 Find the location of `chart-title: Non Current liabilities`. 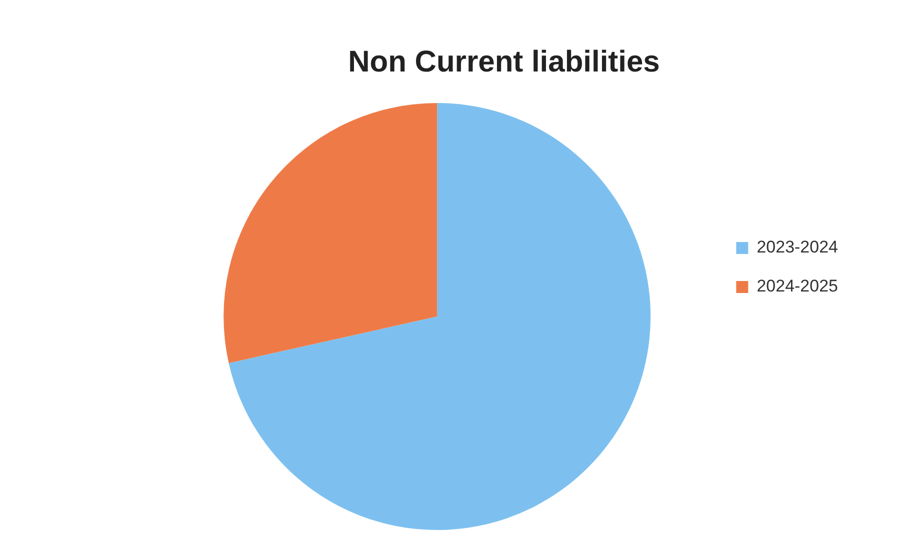

chart-title: Non Current liabilities is located at coordinates (504, 61).